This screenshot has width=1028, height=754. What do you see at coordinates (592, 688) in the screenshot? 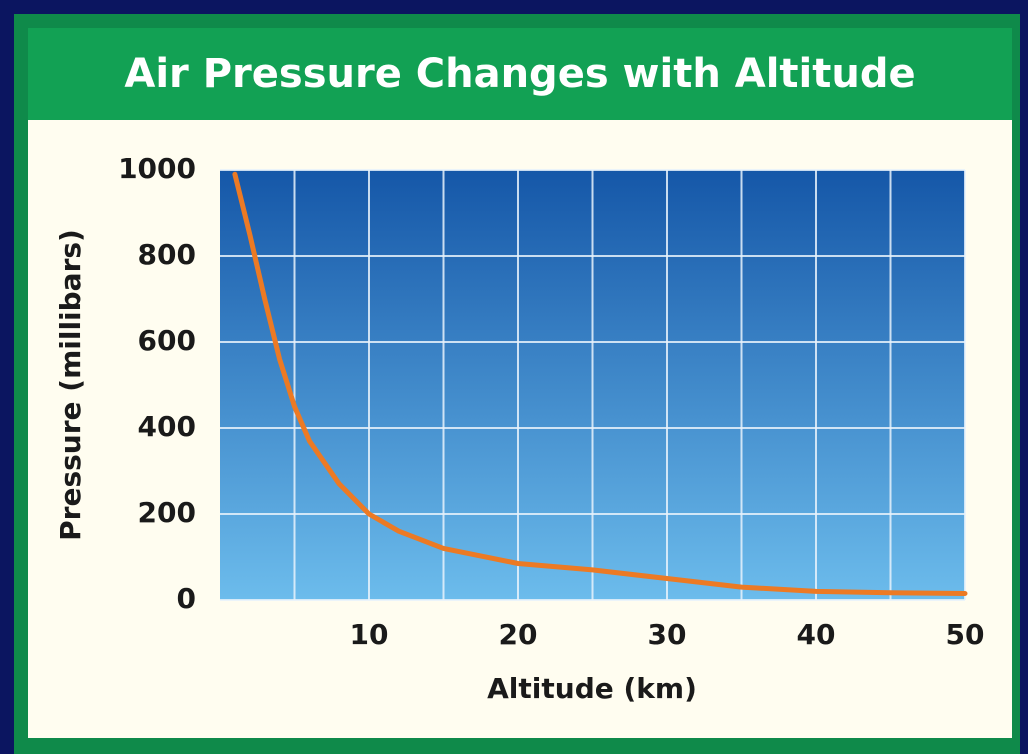
I see `x-axis-label: Altitude (km)` at bounding box center [592, 688].